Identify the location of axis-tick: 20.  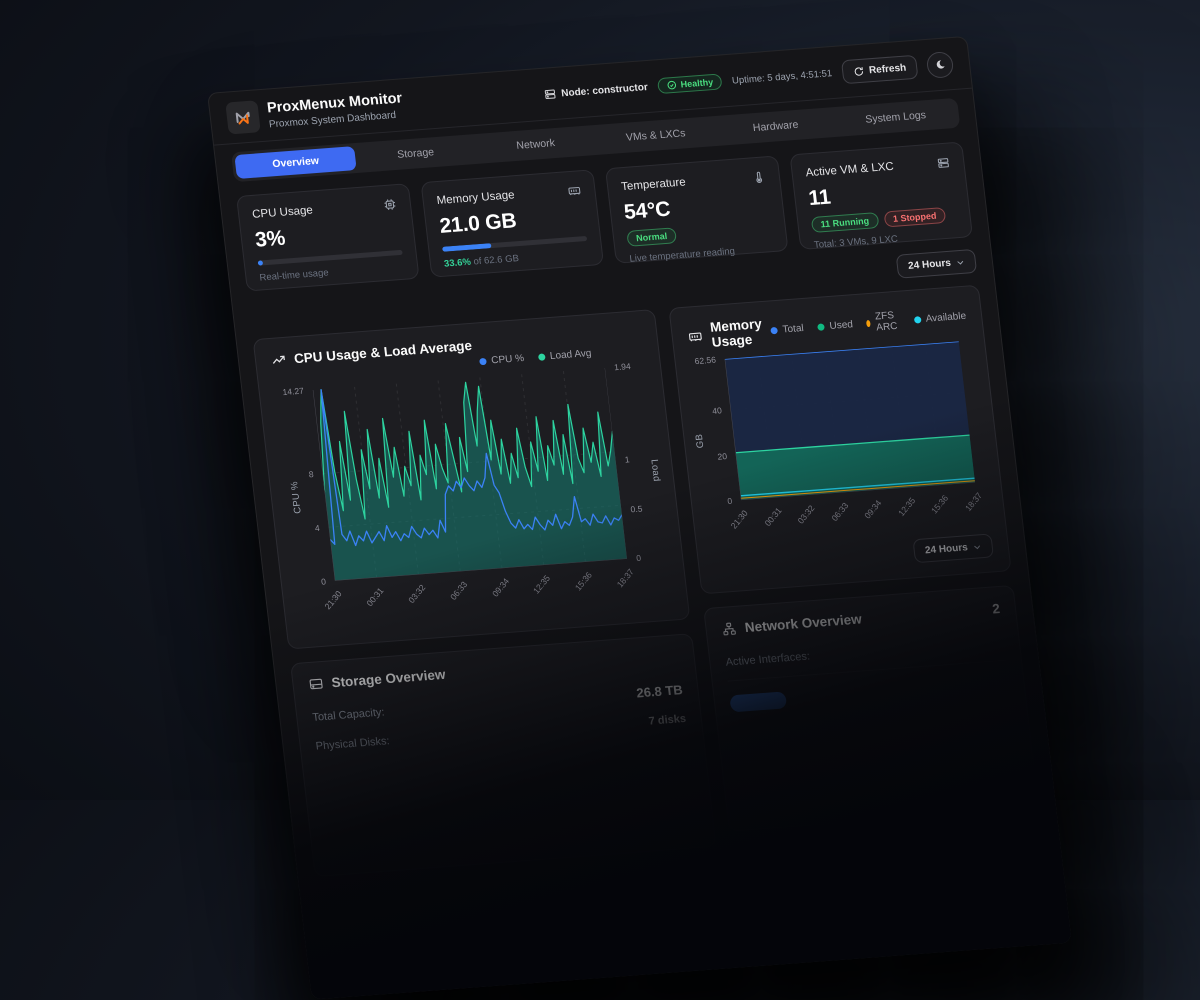
(722, 456).